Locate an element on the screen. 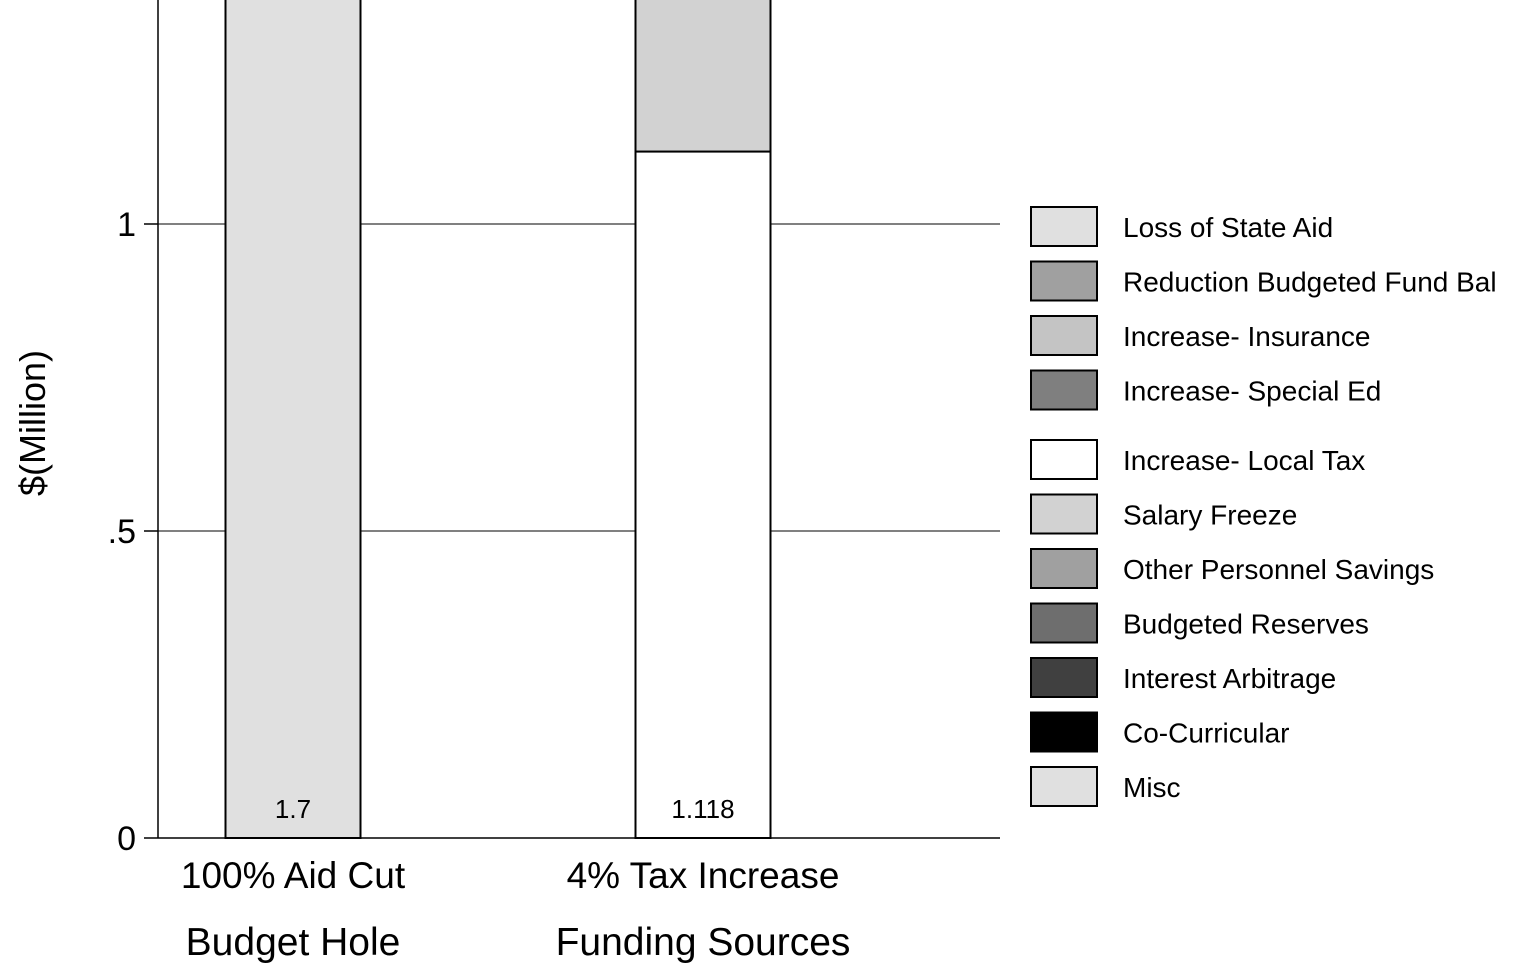 This screenshot has width=1535, height=964. legend-label: Budgeted Reserves is located at coordinates (1246, 624).